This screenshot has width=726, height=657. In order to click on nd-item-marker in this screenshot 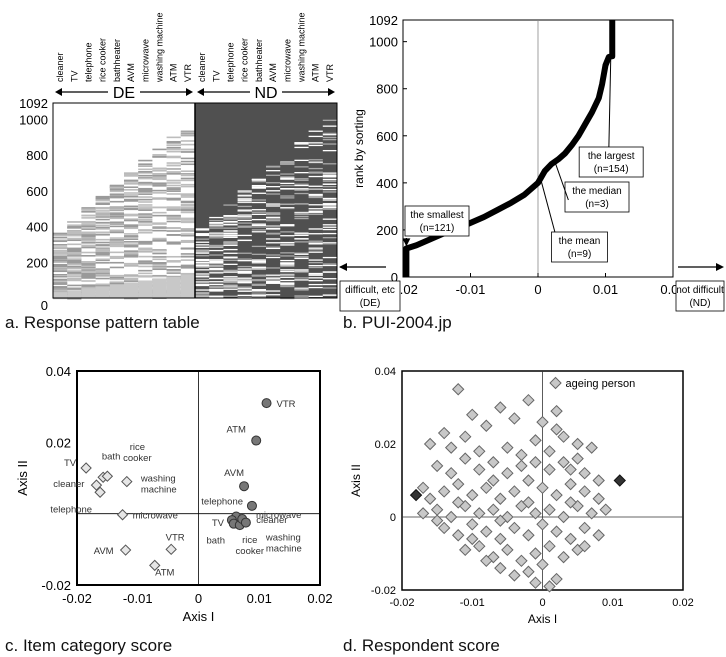, I will do `click(256, 440)`.